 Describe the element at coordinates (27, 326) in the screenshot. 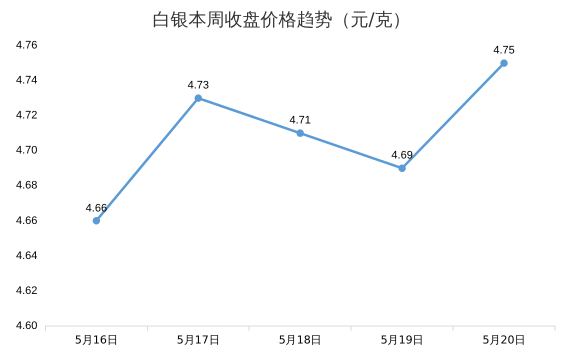

I see `y-tick-label: 4.60` at that location.